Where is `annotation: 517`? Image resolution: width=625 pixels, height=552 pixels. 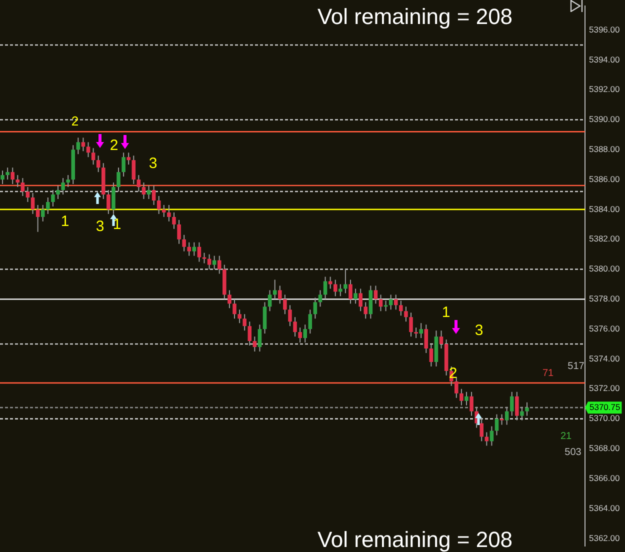
annotation: 517 is located at coordinates (576, 366).